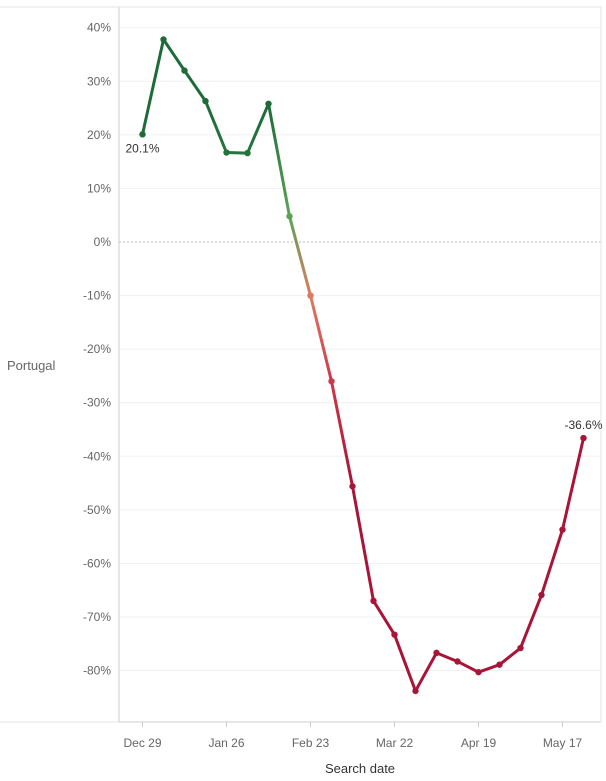 The image size is (606, 781). What do you see at coordinates (99, 188) in the screenshot?
I see `y-tick-label: 10%` at bounding box center [99, 188].